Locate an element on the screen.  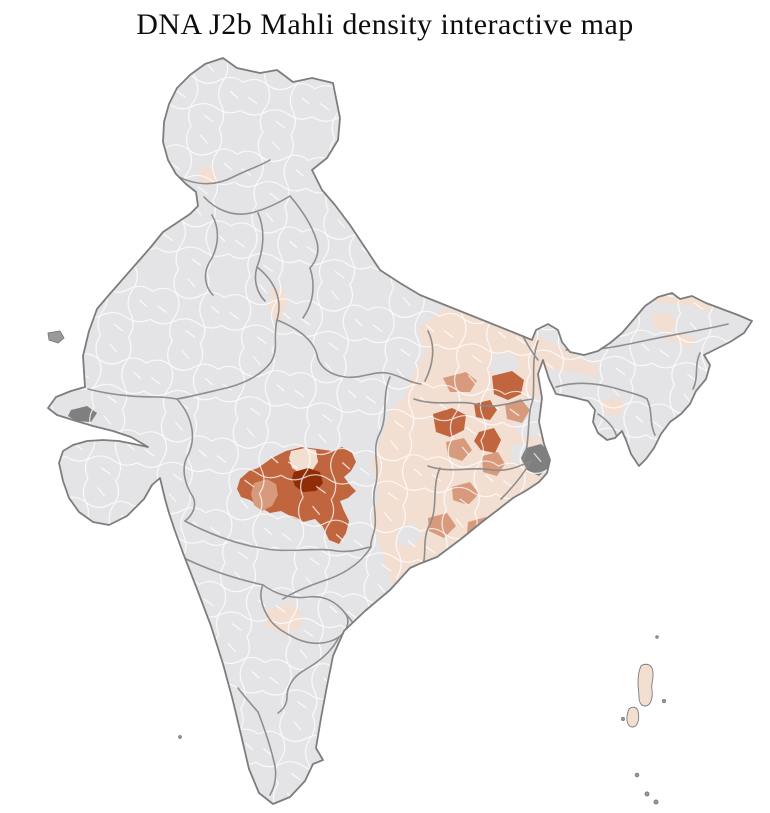
islet-shape is located at coordinates (56, 337).